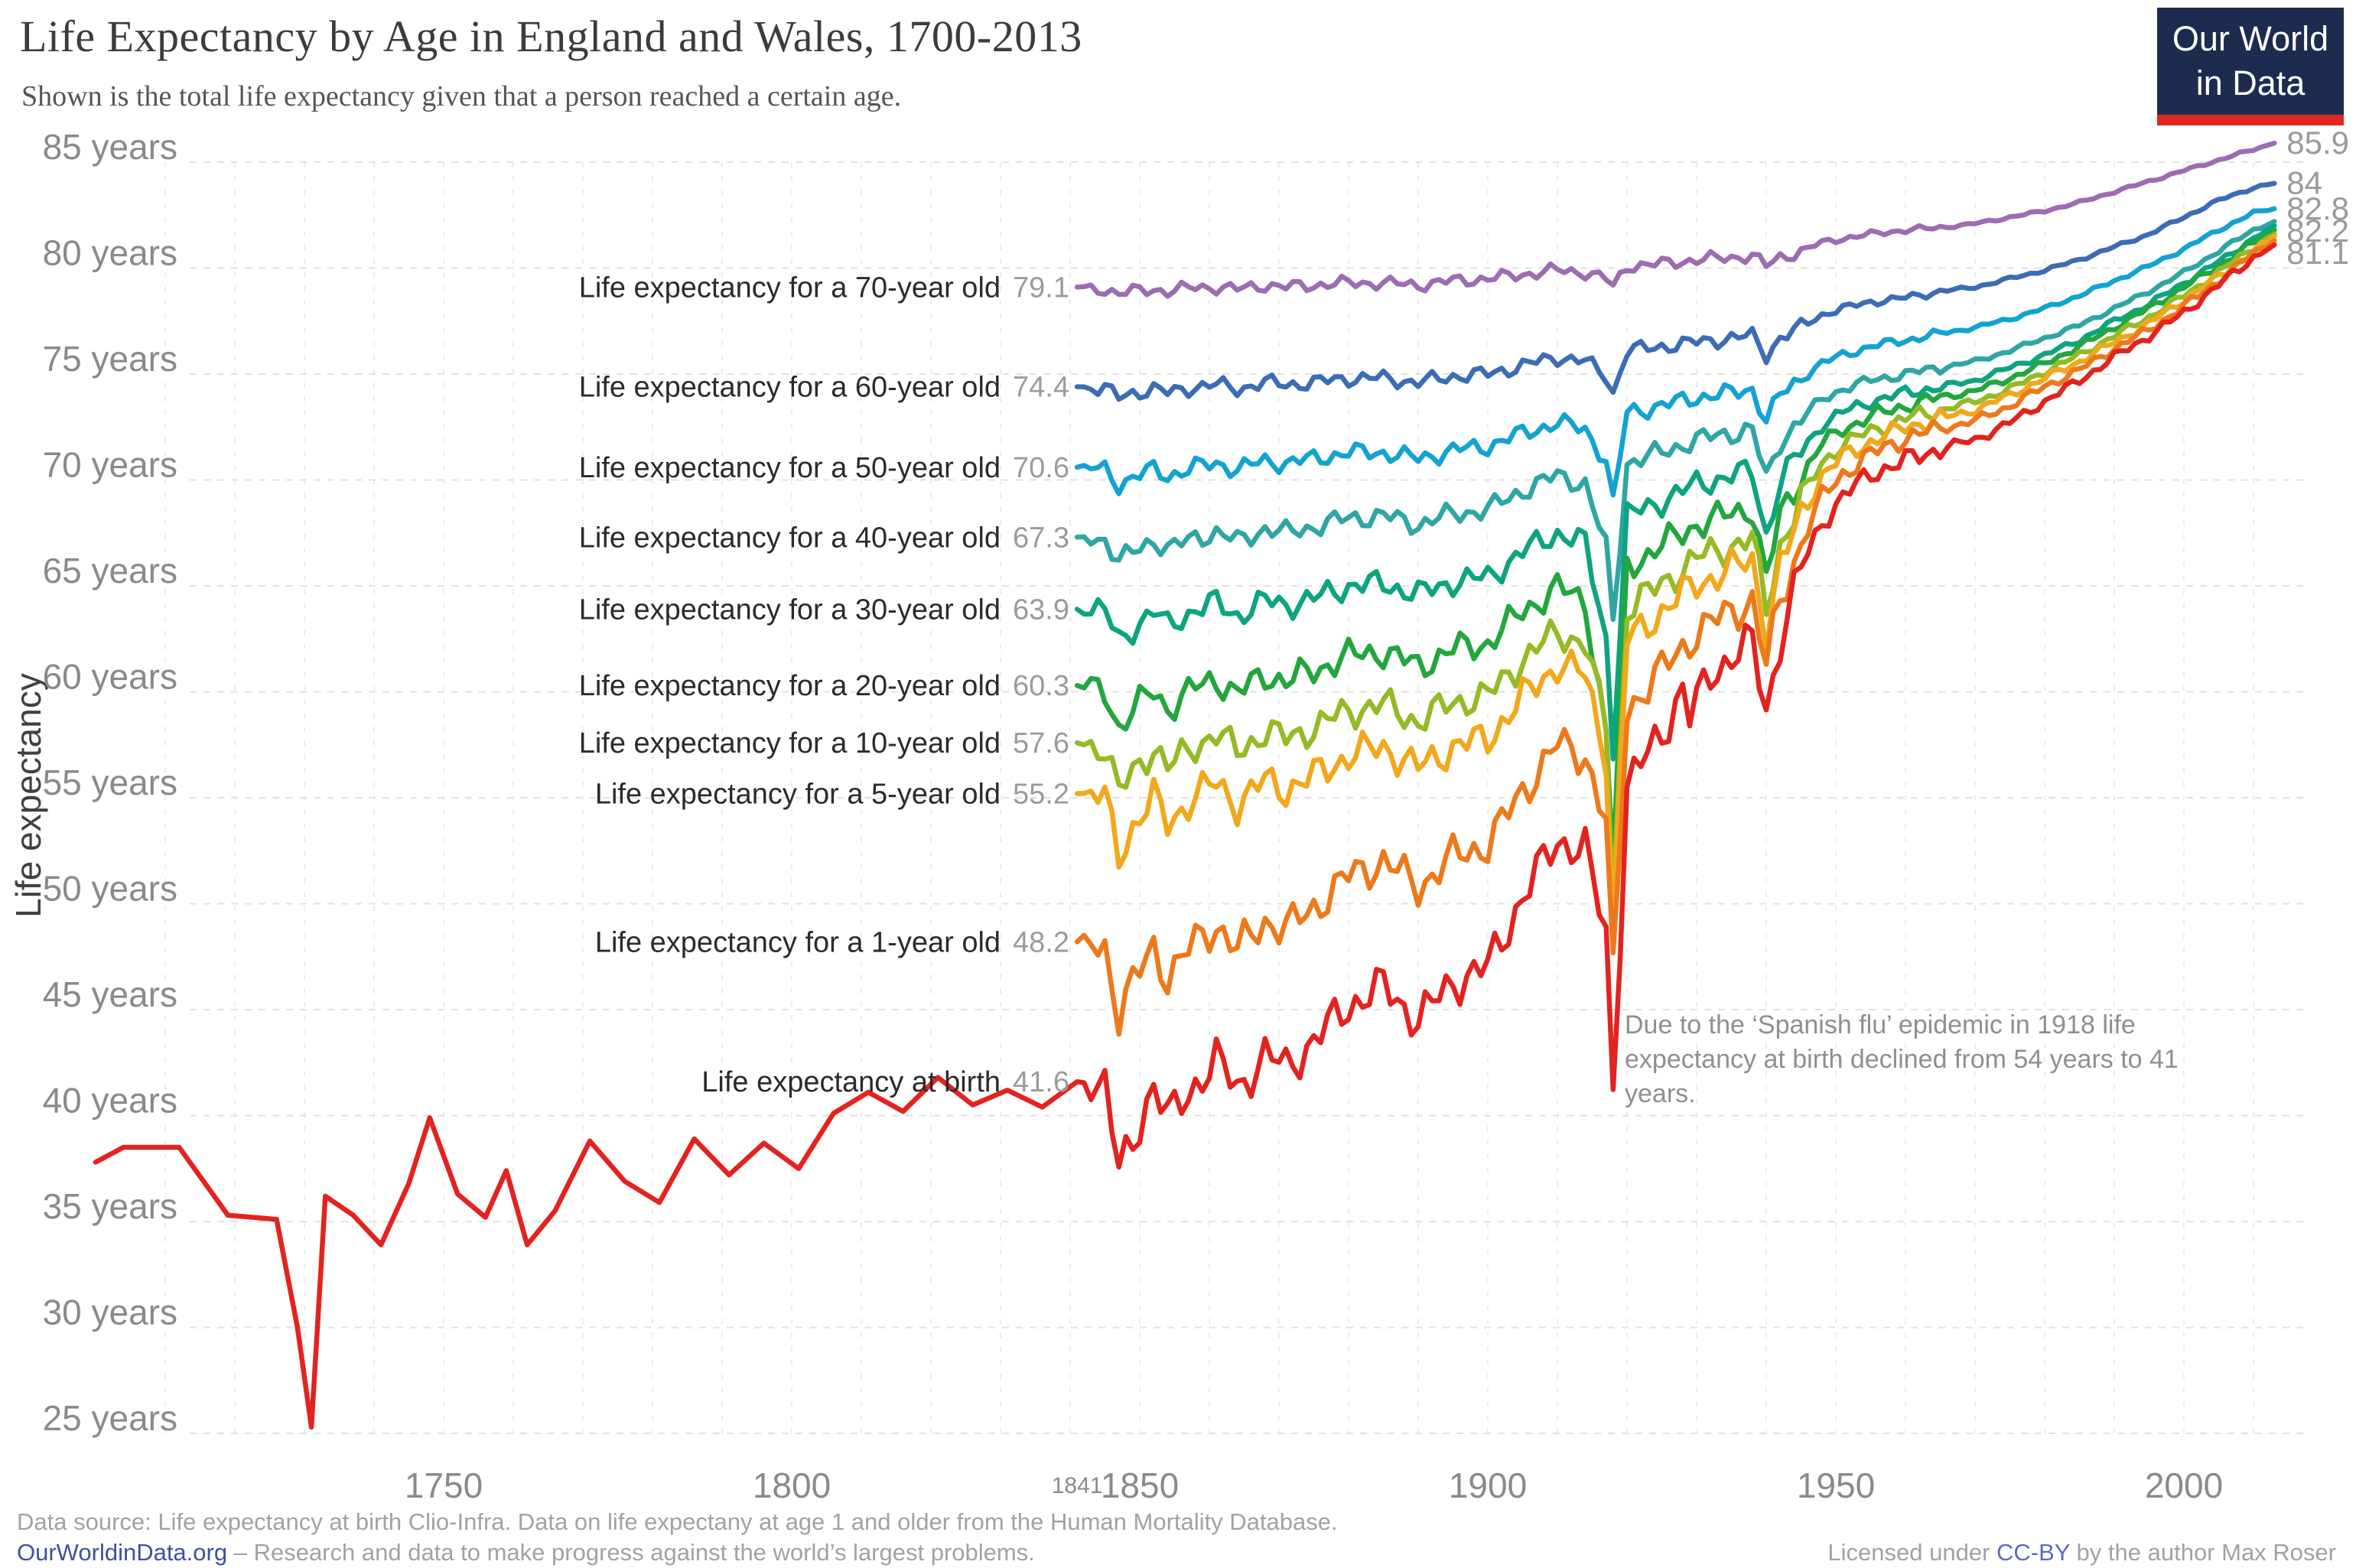  I want to click on series-label-age30: Life expectancy for a 30-year old 63.9, so click(824, 610).